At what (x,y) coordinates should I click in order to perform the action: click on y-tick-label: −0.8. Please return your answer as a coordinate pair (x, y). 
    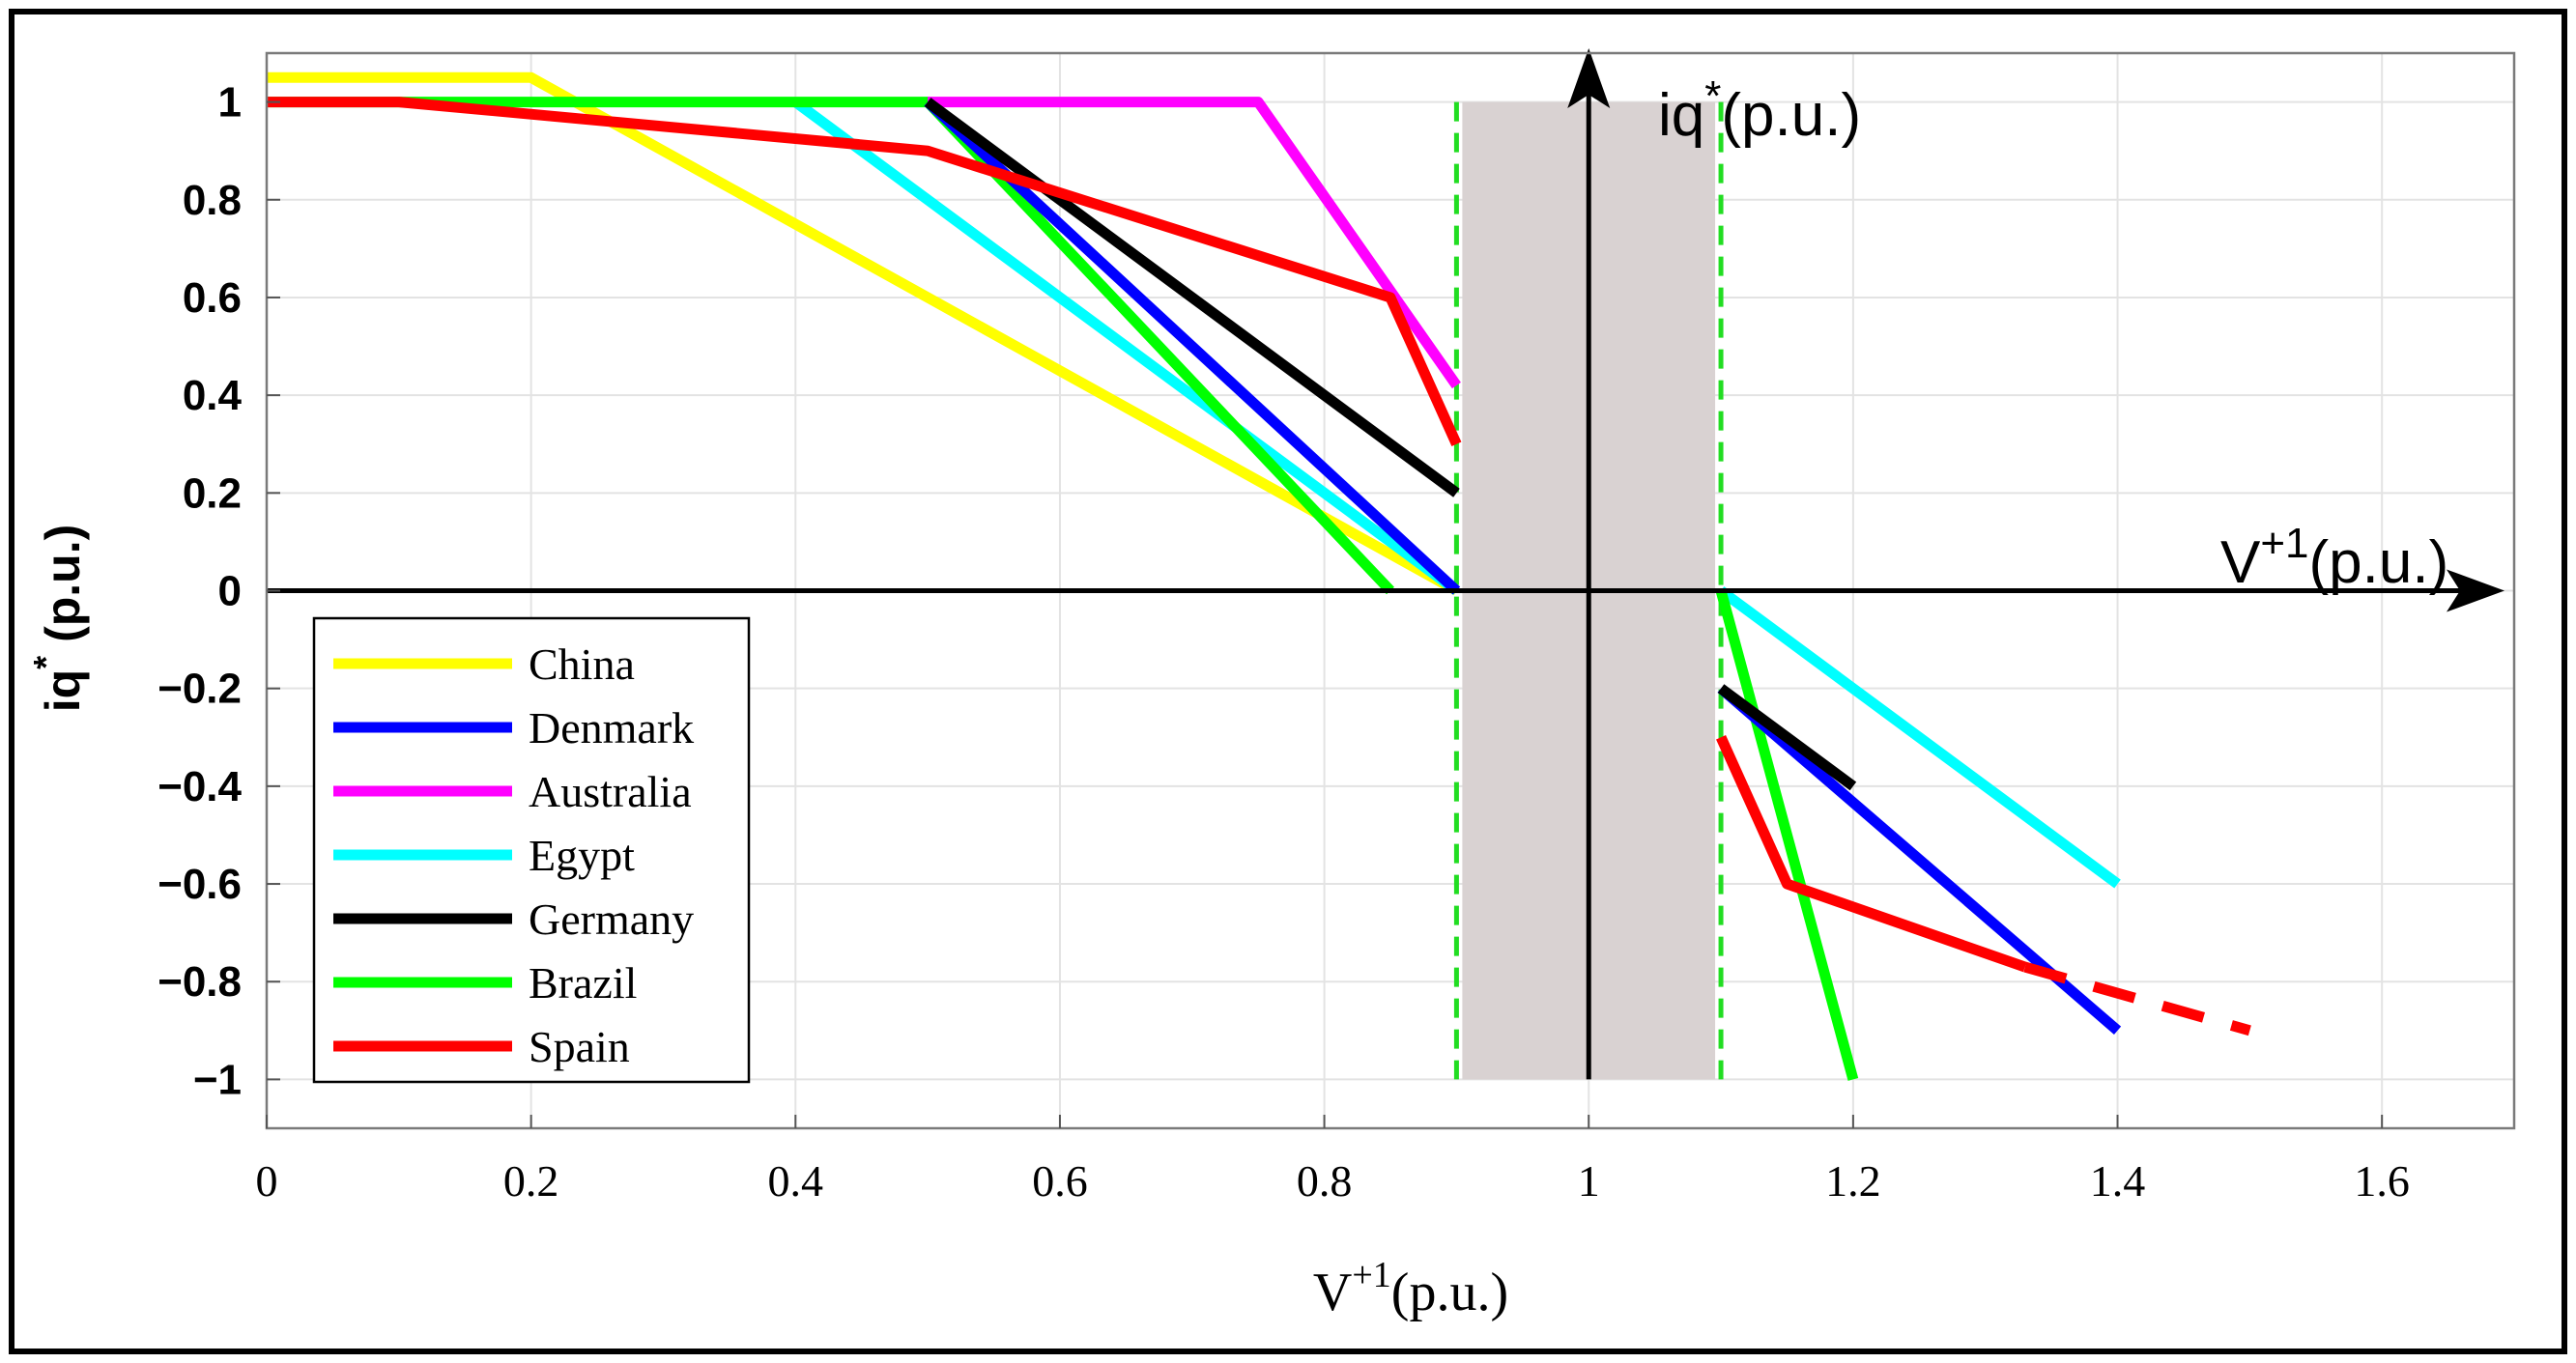
    Looking at the image, I should click on (200, 982).